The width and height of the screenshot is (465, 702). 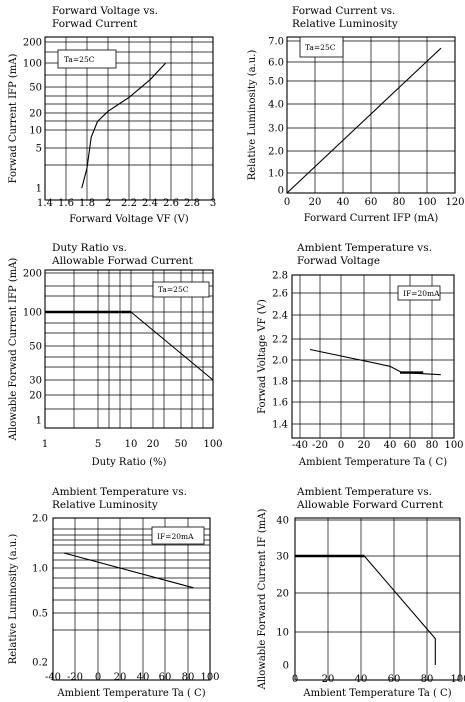 I want to click on y-tick-label: 2.2, so click(x=280, y=340).